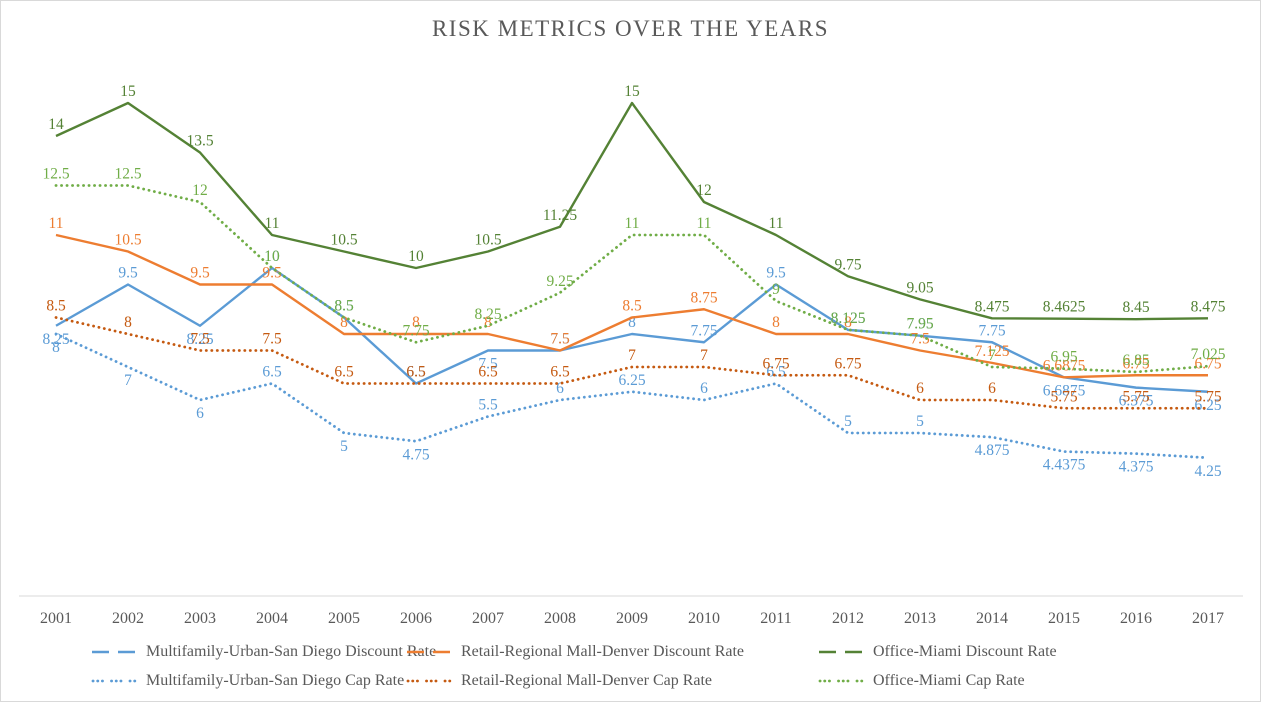 The image size is (1261, 702). What do you see at coordinates (275, 680) in the screenshot?
I see `legend-label: Multifamily-Urban-San Diego Cap Rate` at bounding box center [275, 680].